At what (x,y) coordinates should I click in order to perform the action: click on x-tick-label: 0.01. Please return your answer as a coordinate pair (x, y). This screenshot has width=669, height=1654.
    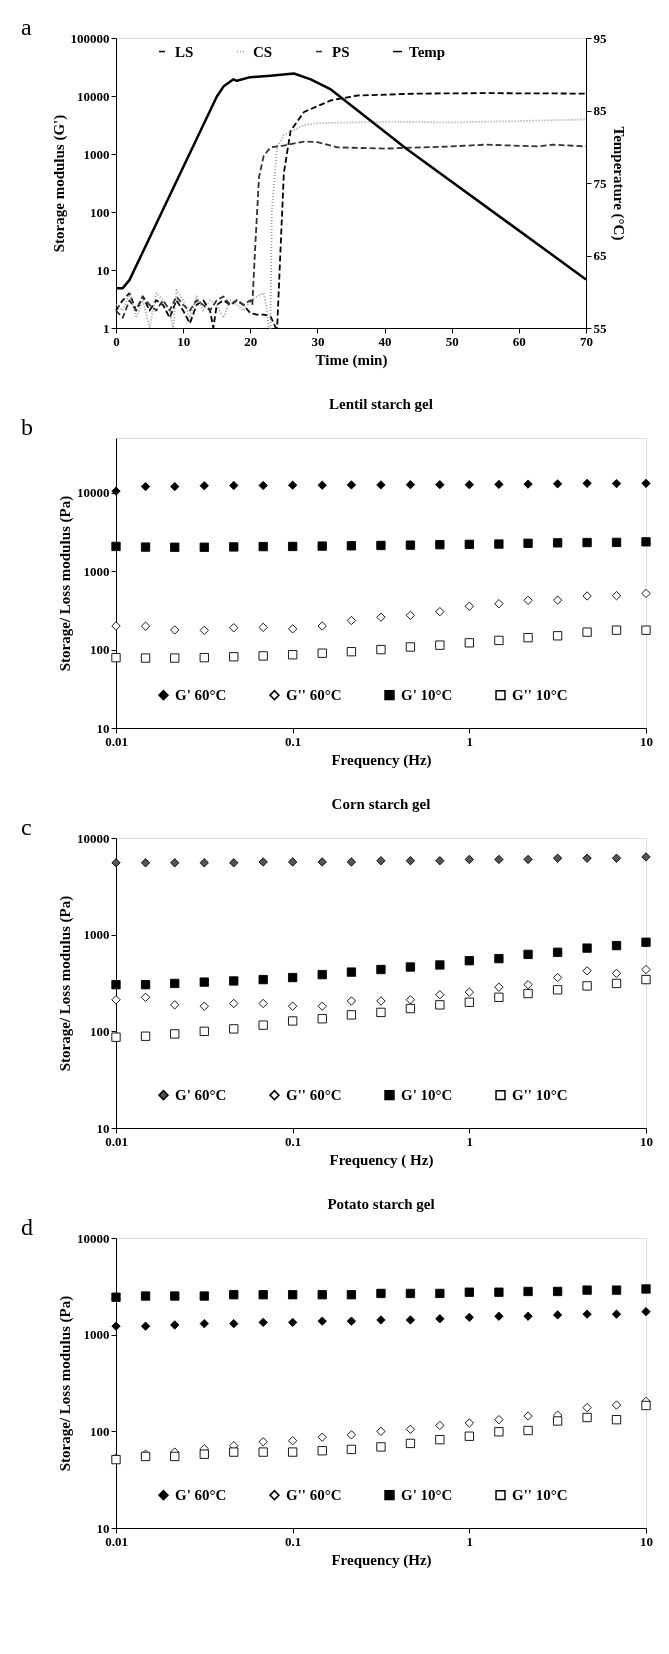
    Looking at the image, I should click on (116, 1541).